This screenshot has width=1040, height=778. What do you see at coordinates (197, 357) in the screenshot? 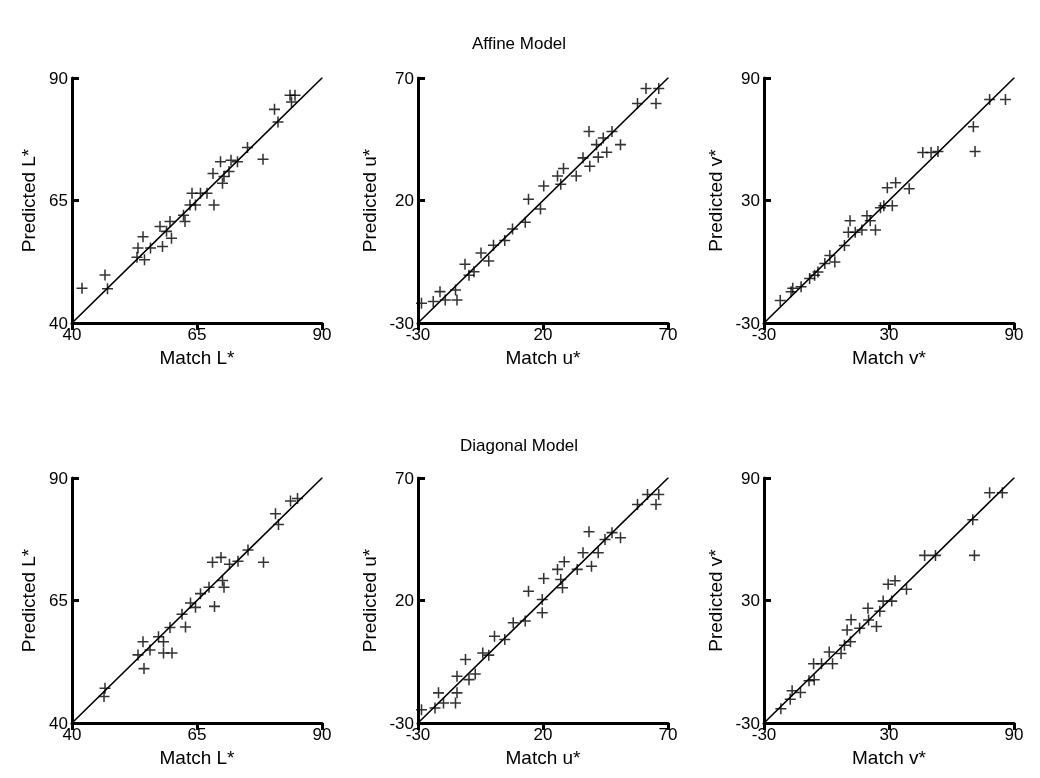
I see `x-axis-title: Match L*` at bounding box center [197, 357].